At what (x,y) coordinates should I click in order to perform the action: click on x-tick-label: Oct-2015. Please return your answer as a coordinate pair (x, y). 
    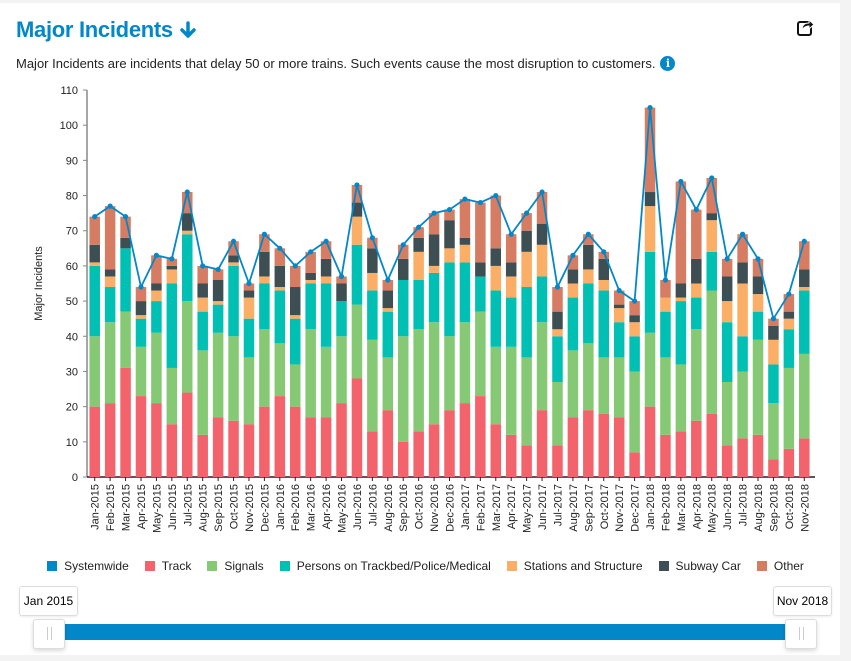
    Looking at the image, I should click on (235, 506).